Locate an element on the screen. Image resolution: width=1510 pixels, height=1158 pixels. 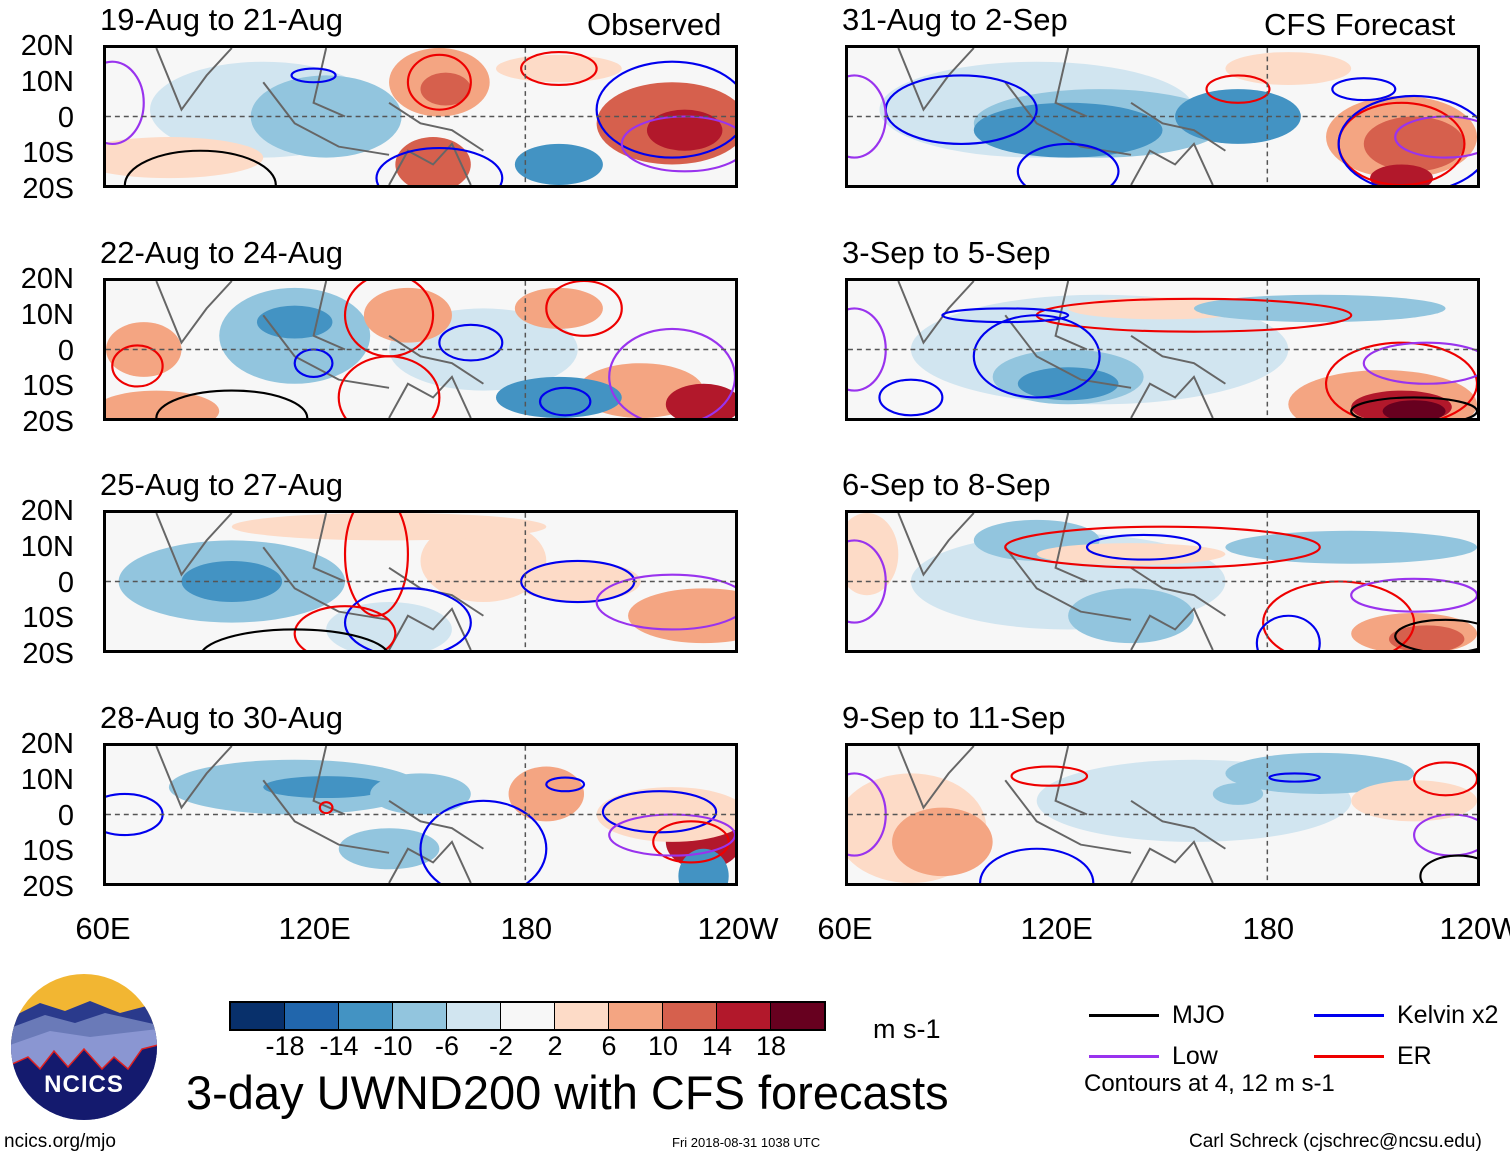
y-tick-label: 10S is located at coordinates (48, 153).